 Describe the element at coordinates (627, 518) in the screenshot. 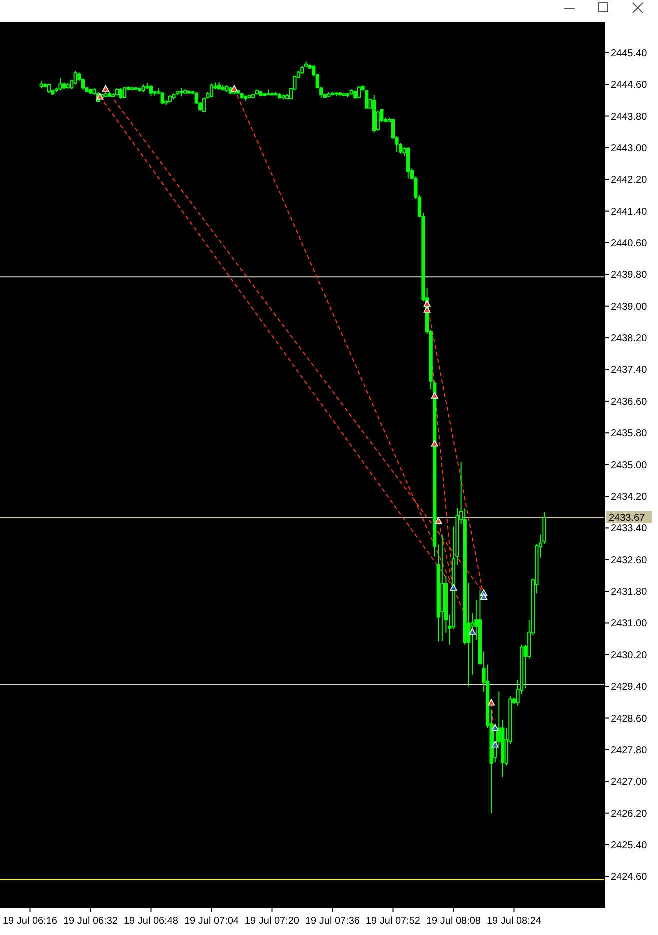

I see `ref-line-label: 2433.67` at that location.